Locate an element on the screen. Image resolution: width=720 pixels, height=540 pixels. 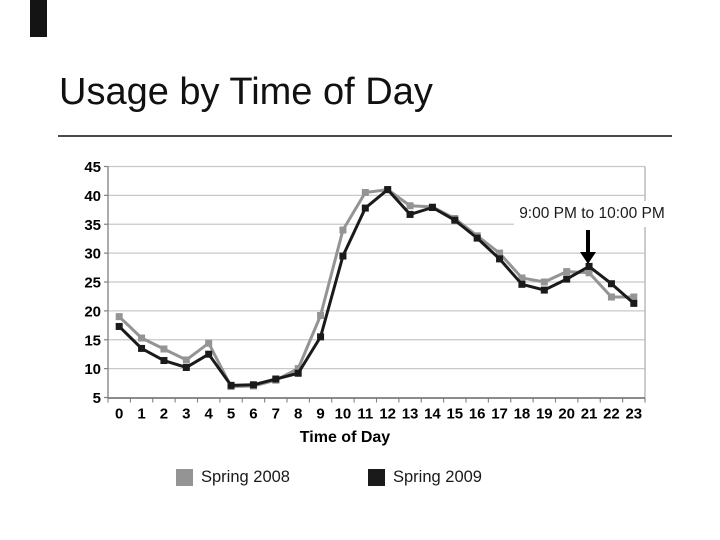
x-tick-label: 13 is located at coordinates (410, 414).